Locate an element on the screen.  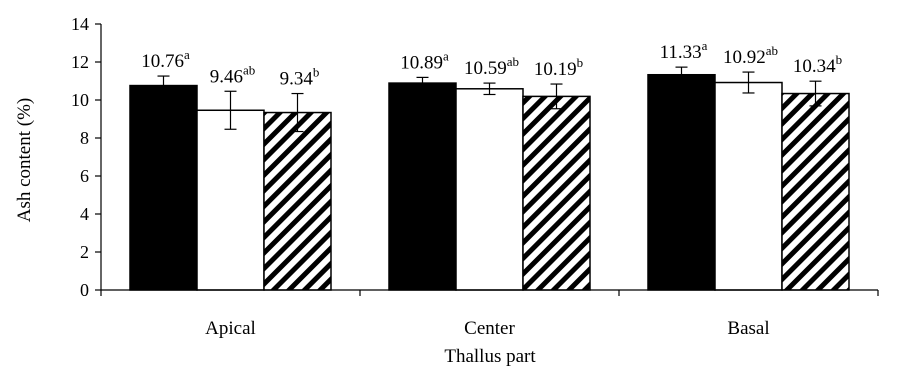
data-label-apical-s2: 9.46ab is located at coordinates (233, 74).